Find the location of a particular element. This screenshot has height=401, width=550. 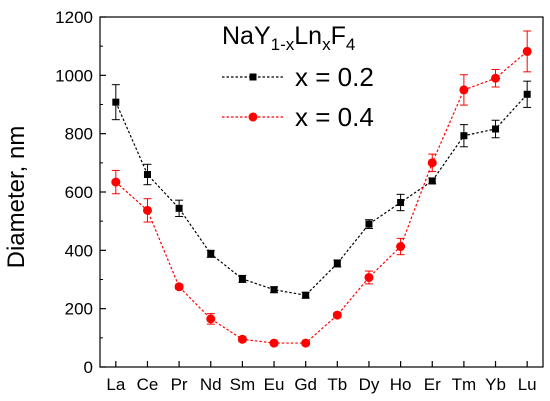

x-tick-label: Tm is located at coordinates (464, 384).